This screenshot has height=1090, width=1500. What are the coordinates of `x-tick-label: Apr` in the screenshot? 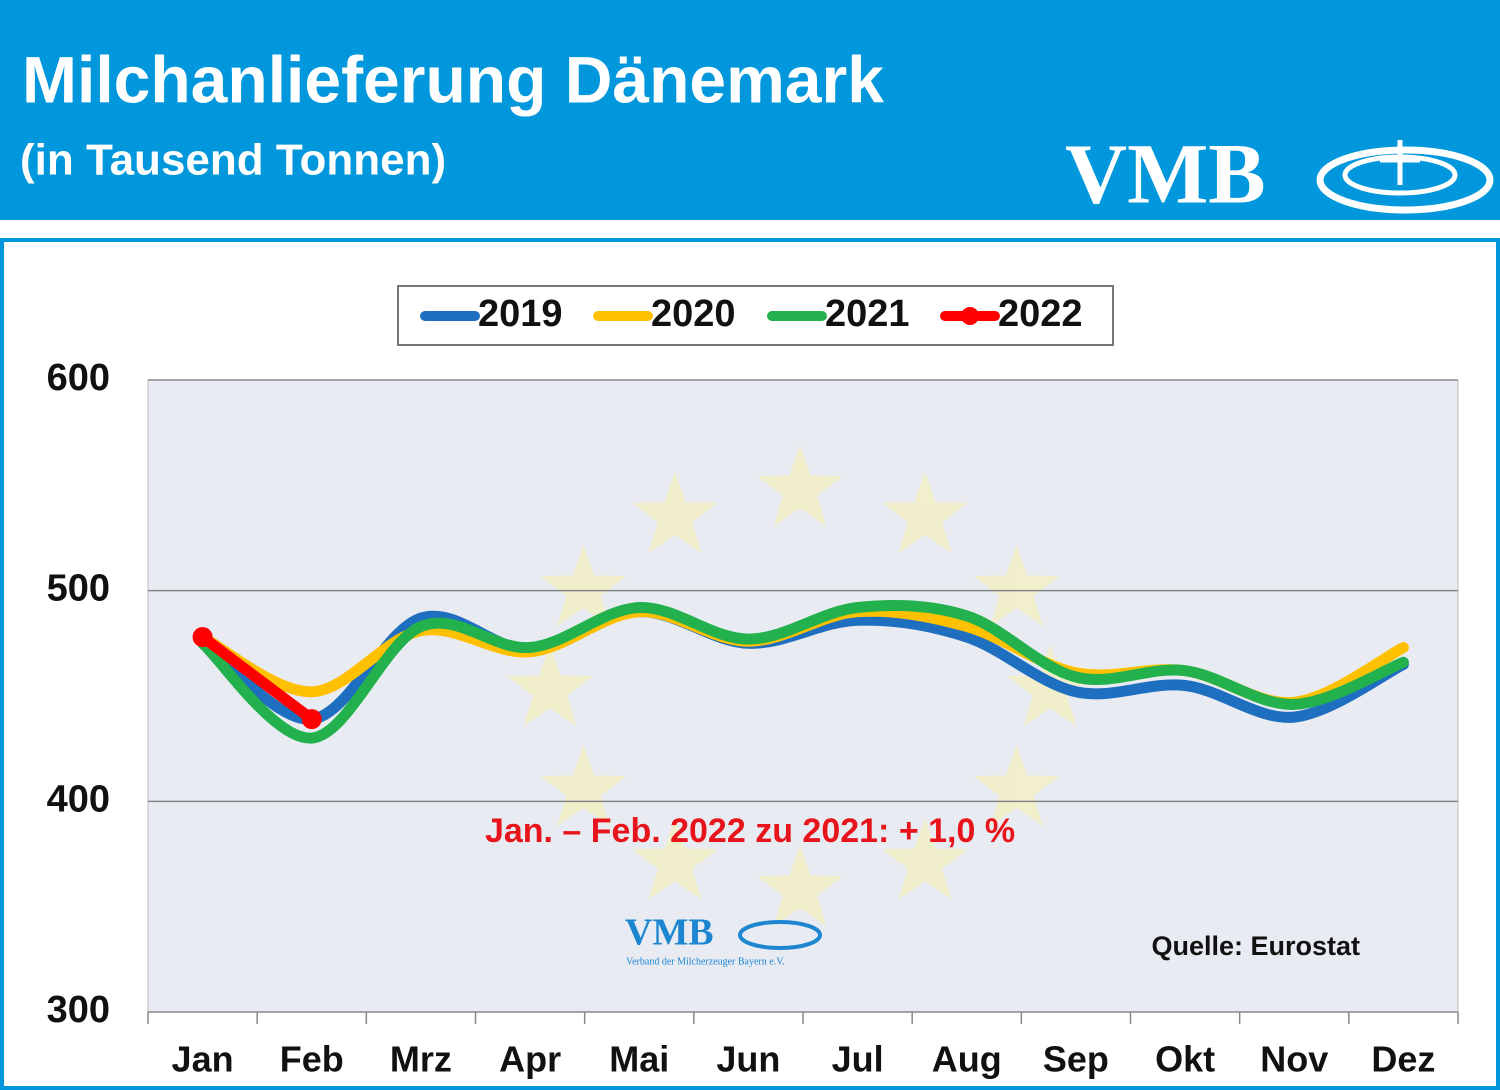 It's located at (530, 1059).